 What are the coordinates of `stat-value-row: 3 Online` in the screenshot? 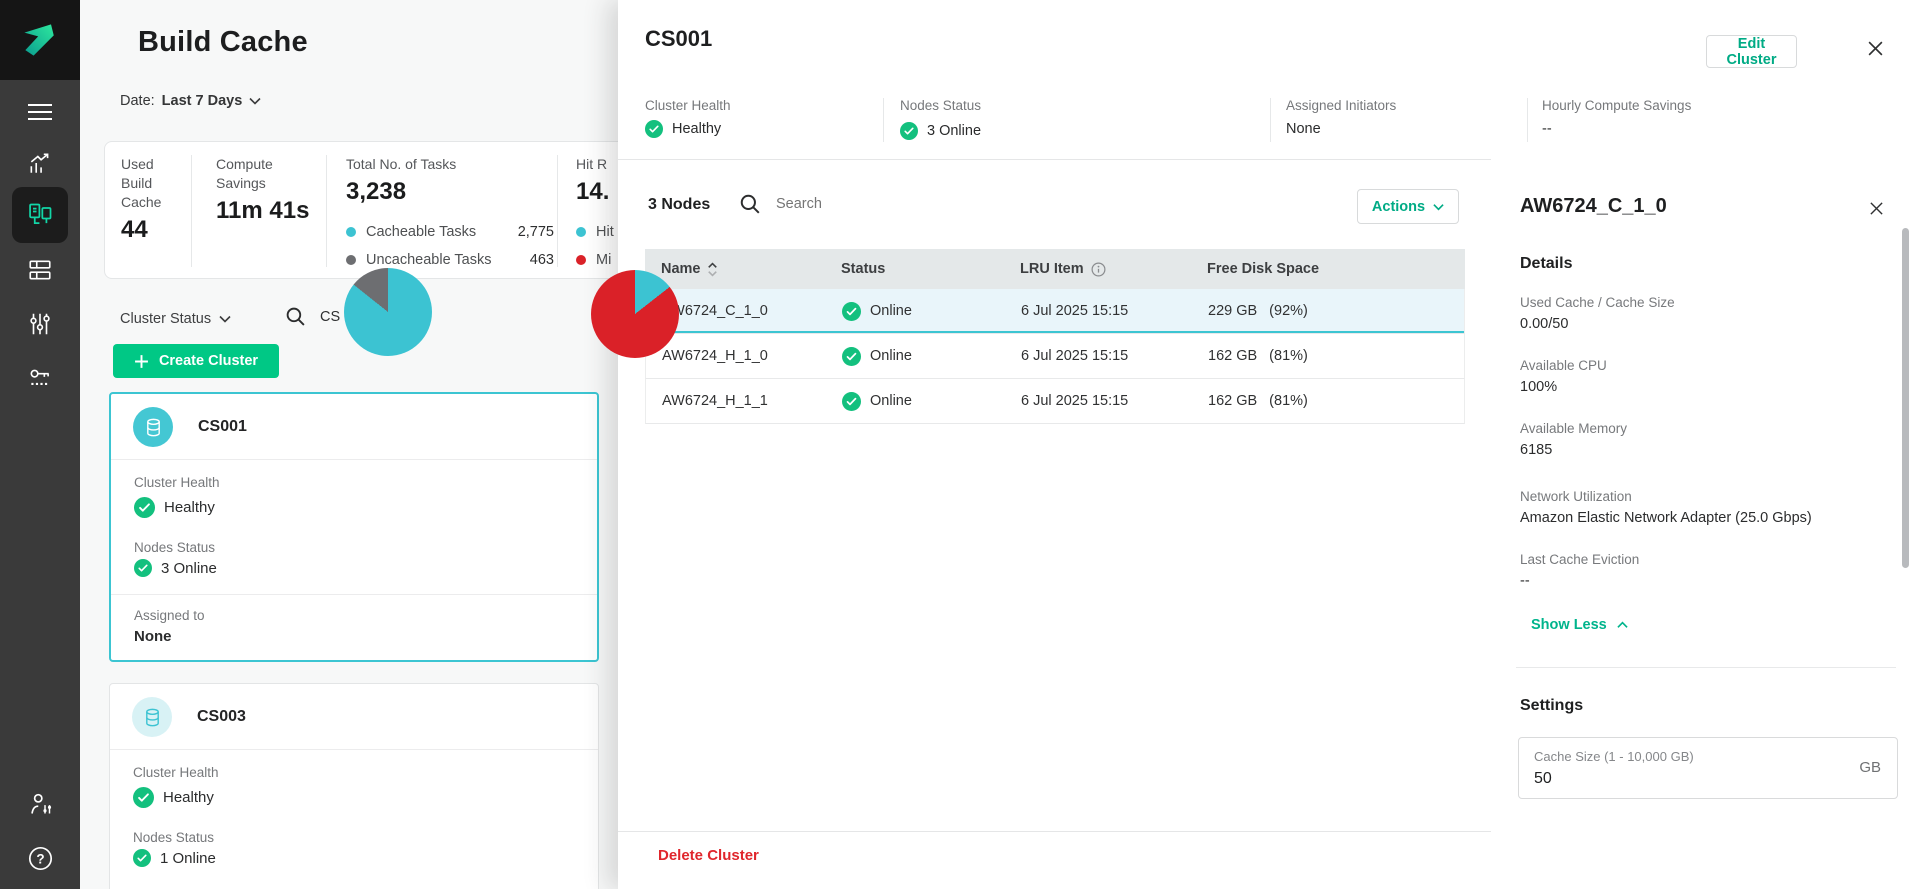 It's located at (940, 131).